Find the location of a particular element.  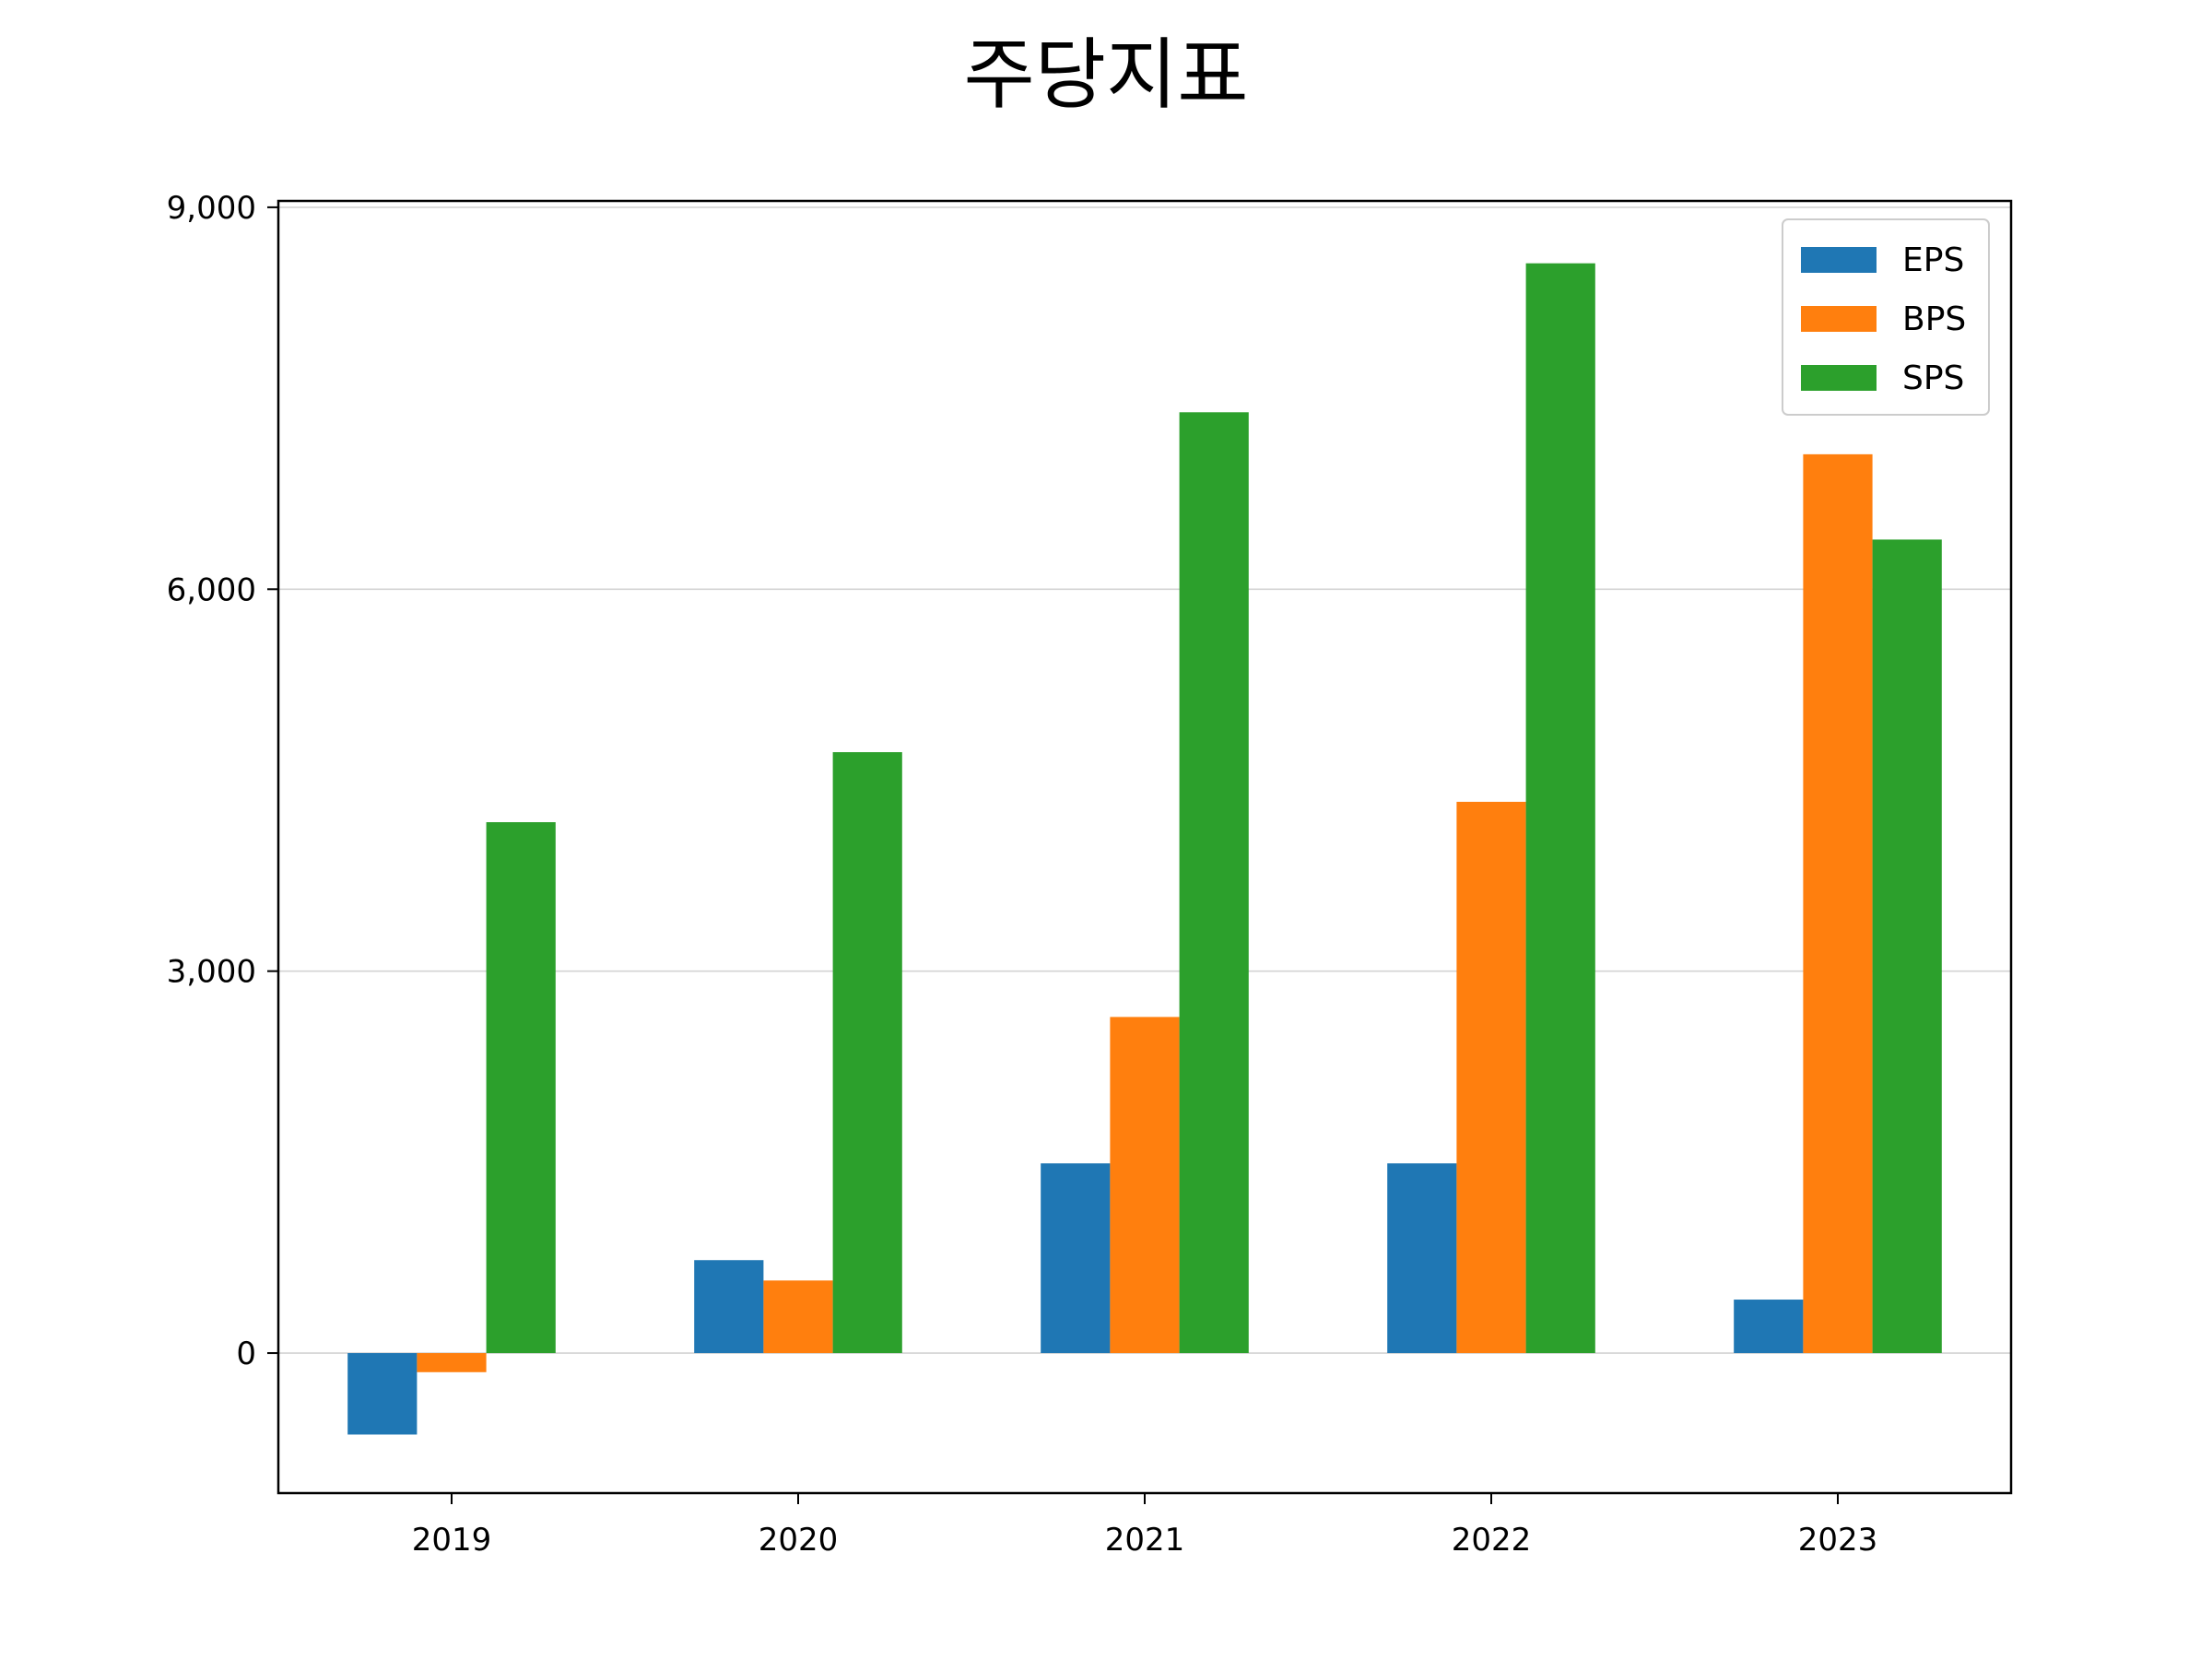

bar-eps-2023 is located at coordinates (1769, 1327).